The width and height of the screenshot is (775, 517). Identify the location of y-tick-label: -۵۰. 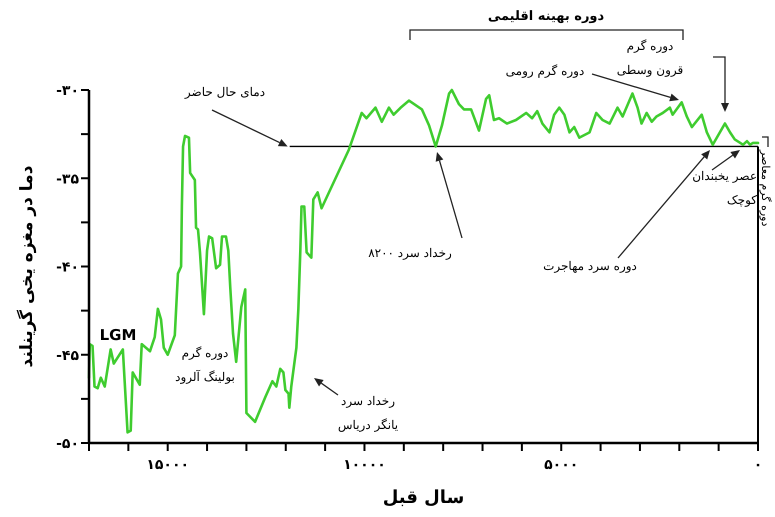
(67, 444).